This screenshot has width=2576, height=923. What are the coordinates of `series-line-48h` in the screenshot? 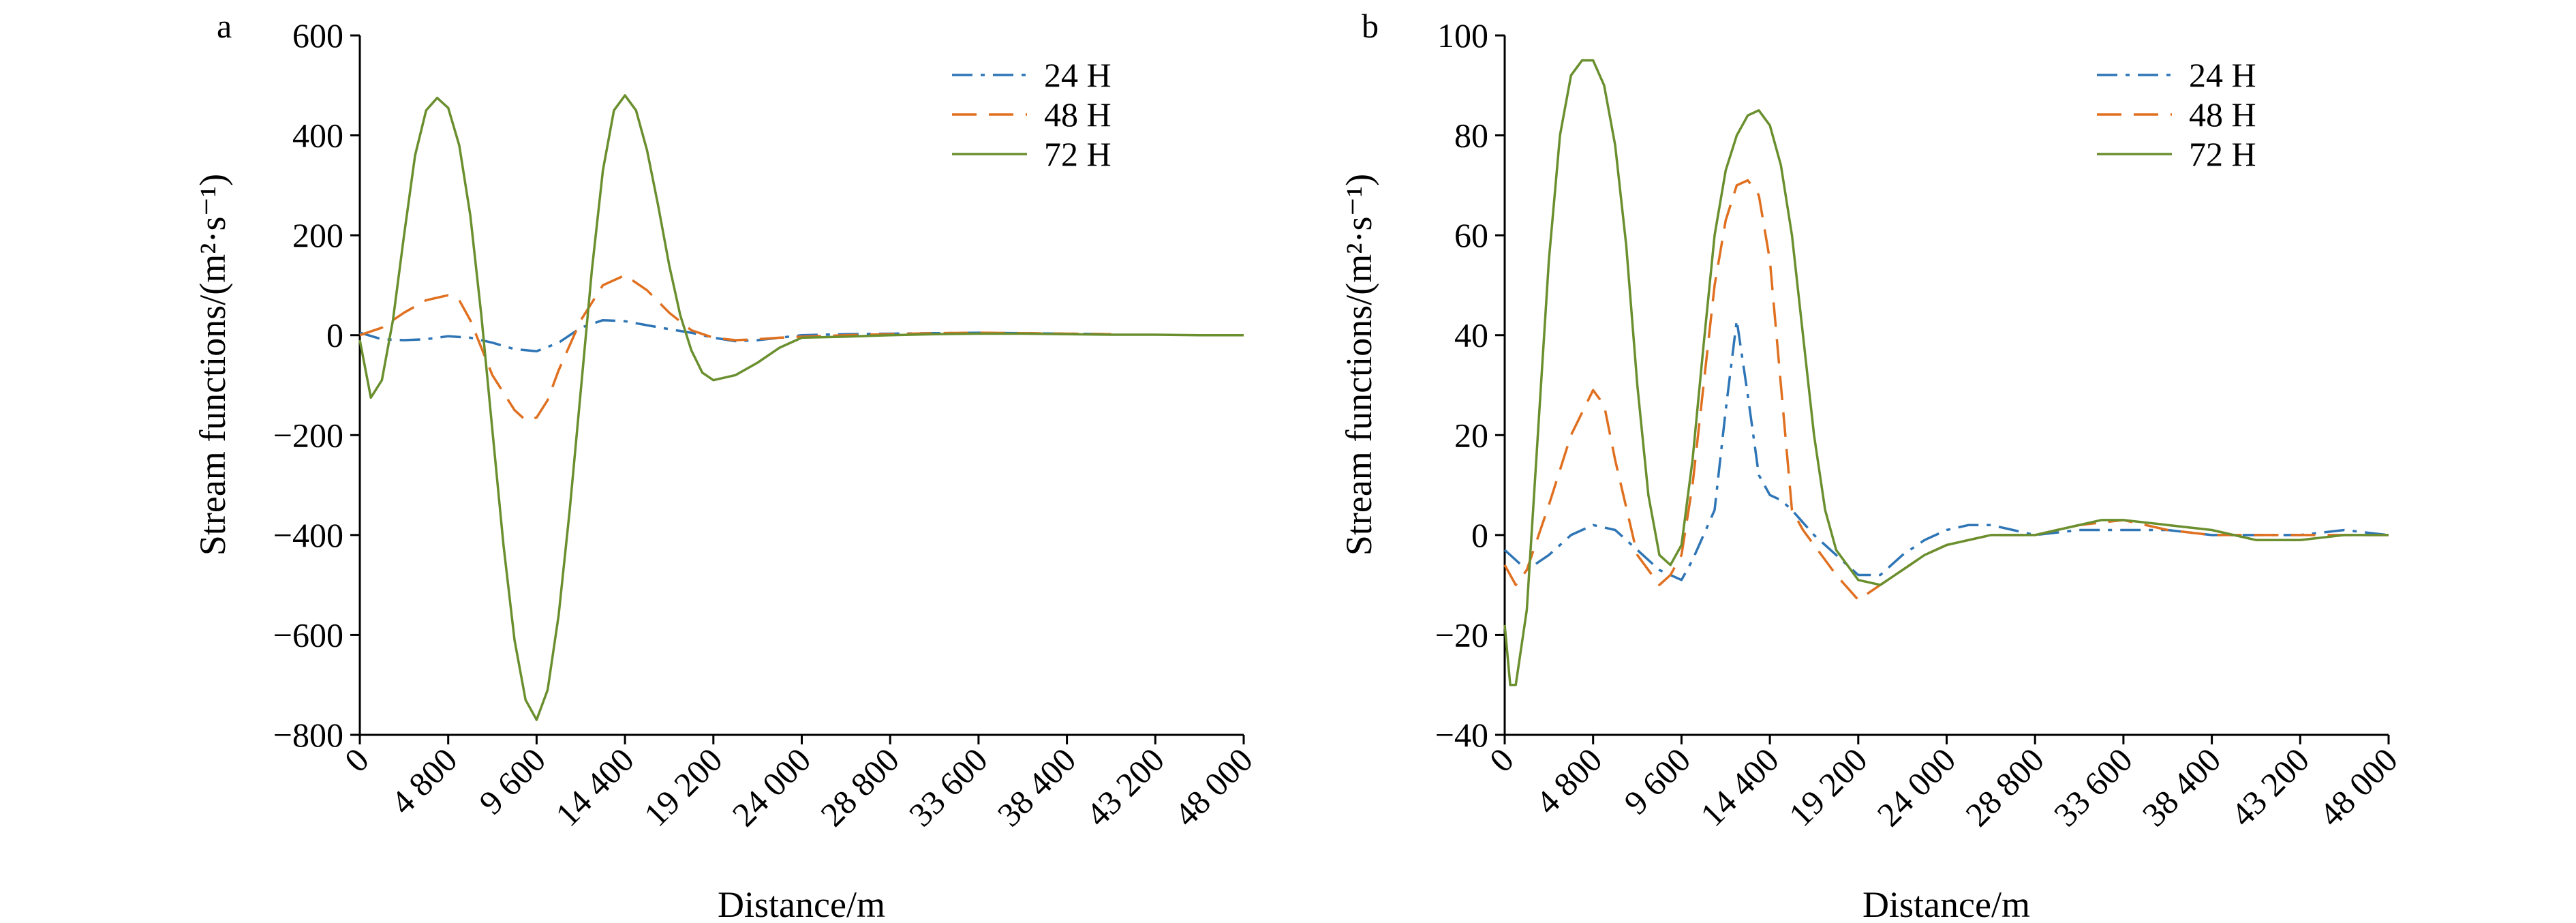 It's located at (735, 348).